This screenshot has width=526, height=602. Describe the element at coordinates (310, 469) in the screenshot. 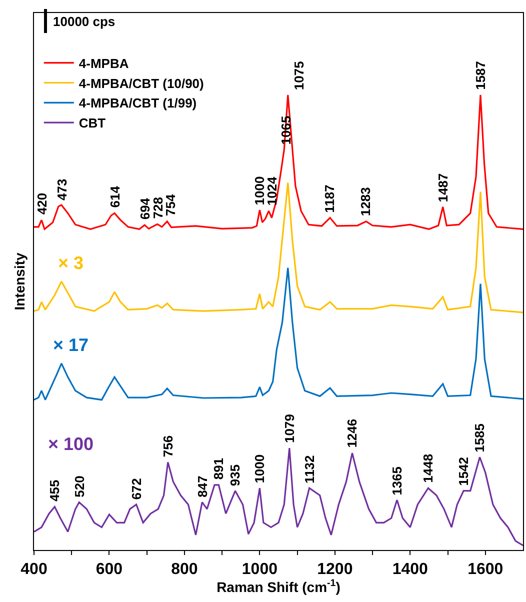

I see `annotation: 1132` at that location.